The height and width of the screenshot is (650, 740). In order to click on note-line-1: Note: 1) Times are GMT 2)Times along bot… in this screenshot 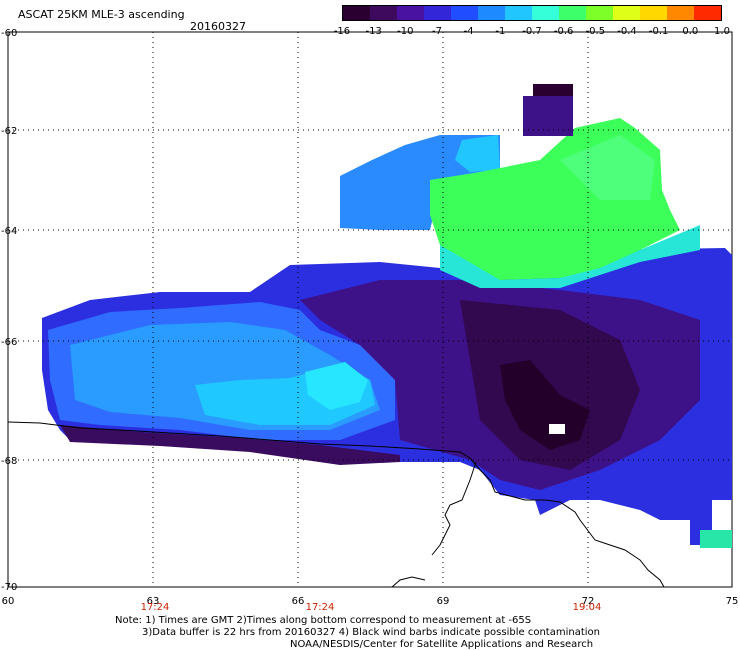, I will do `click(323, 620)`.